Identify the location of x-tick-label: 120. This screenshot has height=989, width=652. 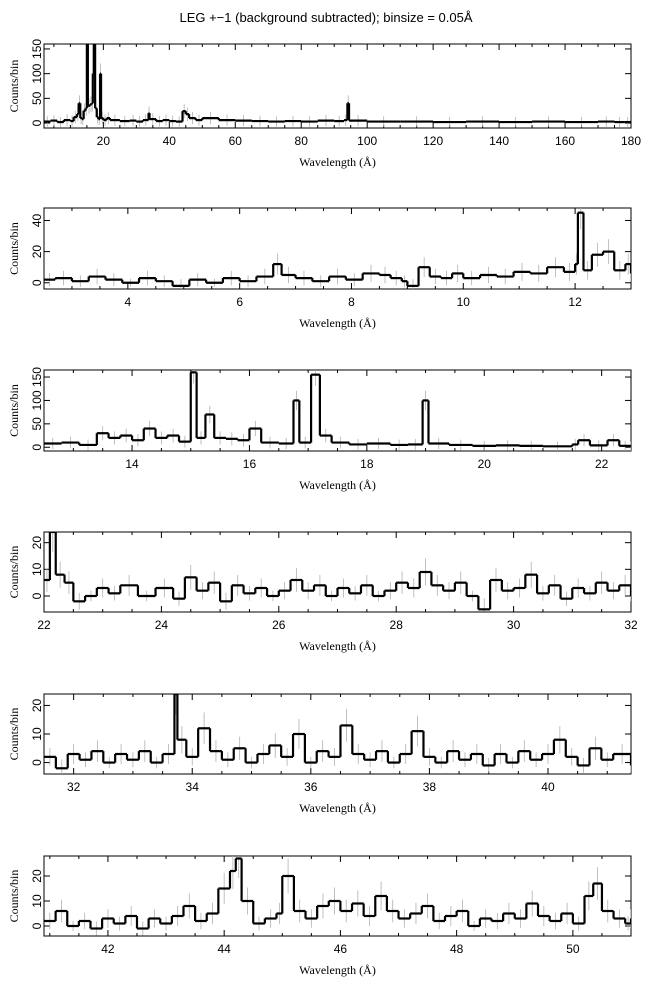
(433, 141).